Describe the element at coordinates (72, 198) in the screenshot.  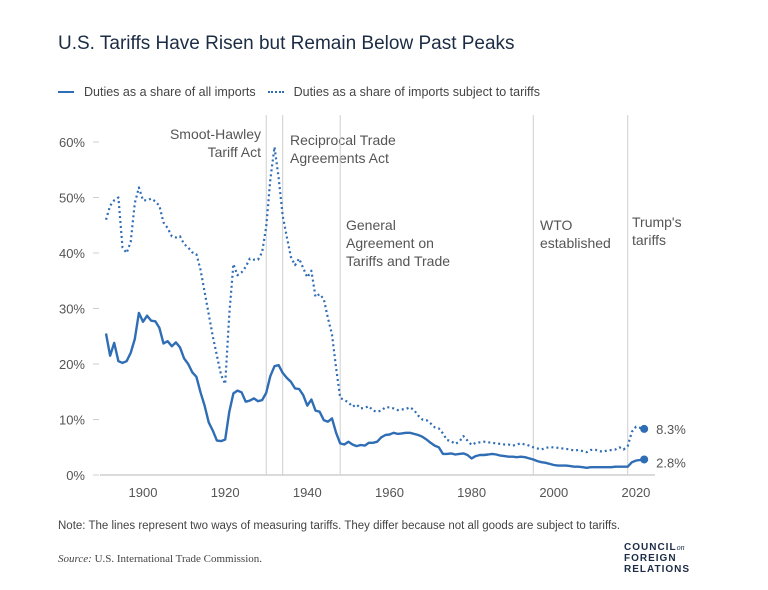
I see `y-tick-label: 50%` at that location.